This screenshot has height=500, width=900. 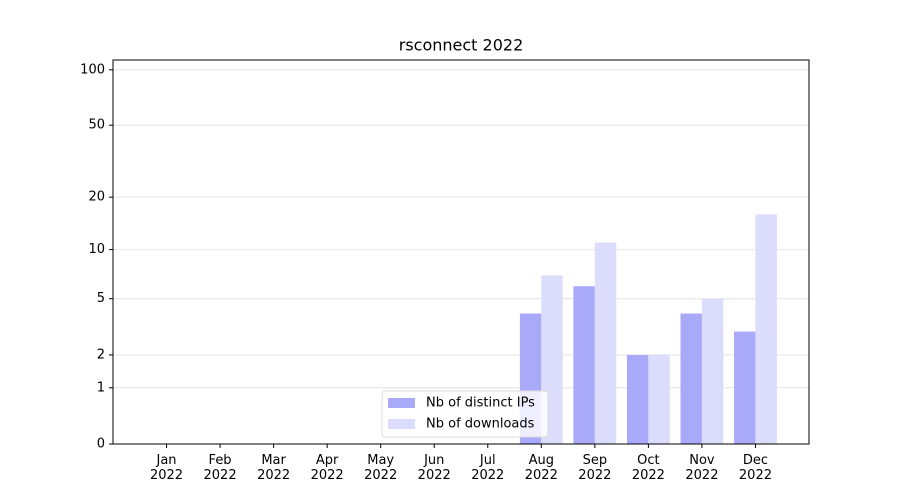 I want to click on y-tick-label: 50, so click(x=96, y=125).